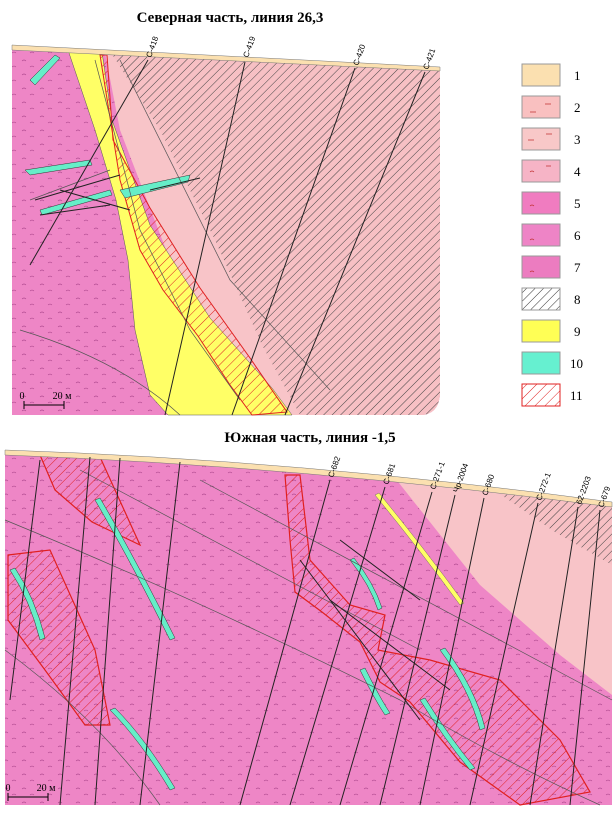 The image size is (614, 813). I want to click on borehole-label: С-419, so click(249, 47).